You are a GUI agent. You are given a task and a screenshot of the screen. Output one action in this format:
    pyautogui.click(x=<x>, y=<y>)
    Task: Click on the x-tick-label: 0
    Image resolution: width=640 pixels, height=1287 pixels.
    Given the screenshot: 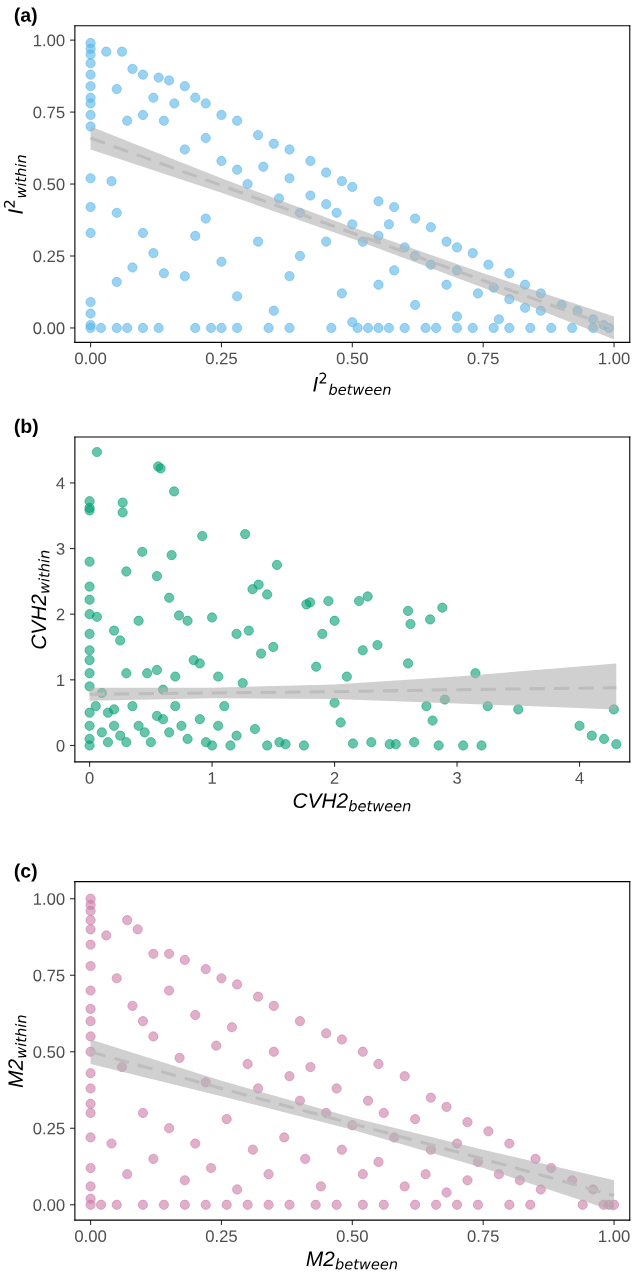 What is the action you would take?
    pyautogui.click(x=89, y=778)
    